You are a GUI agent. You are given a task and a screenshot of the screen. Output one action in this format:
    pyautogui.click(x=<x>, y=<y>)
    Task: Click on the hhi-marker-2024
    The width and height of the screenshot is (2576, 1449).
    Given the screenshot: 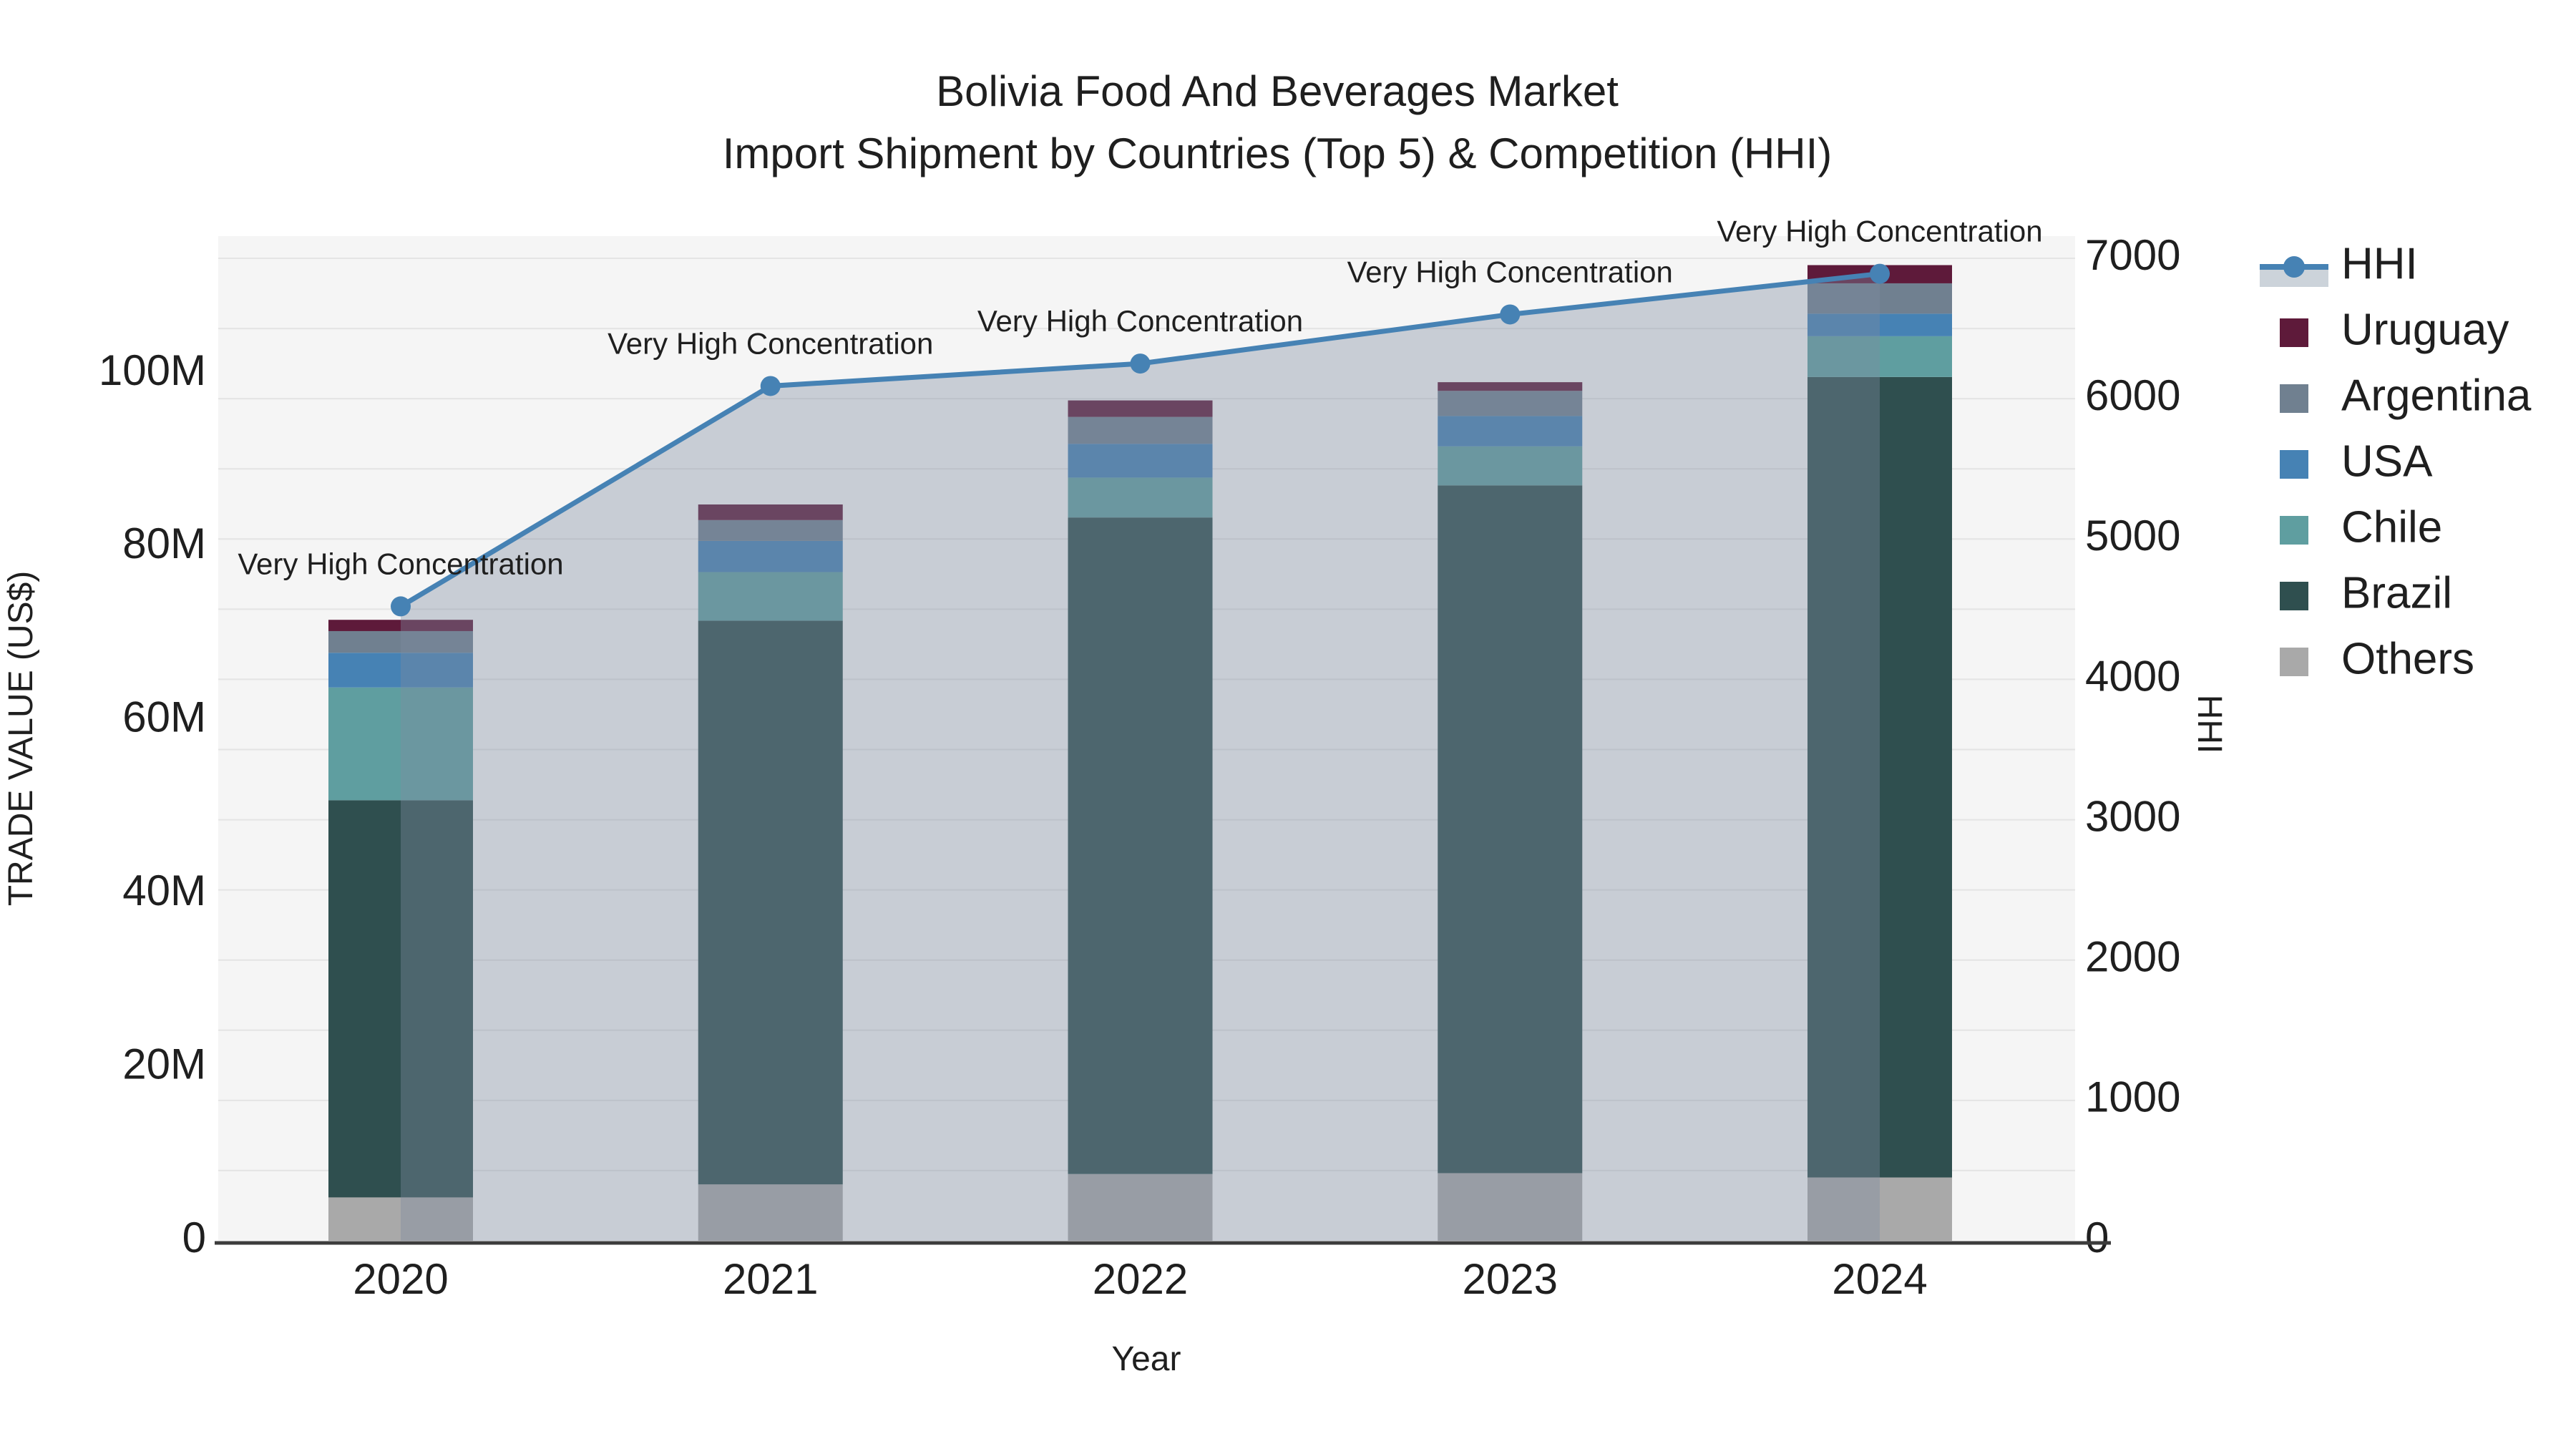 What is the action you would take?
    pyautogui.click(x=1880, y=273)
    